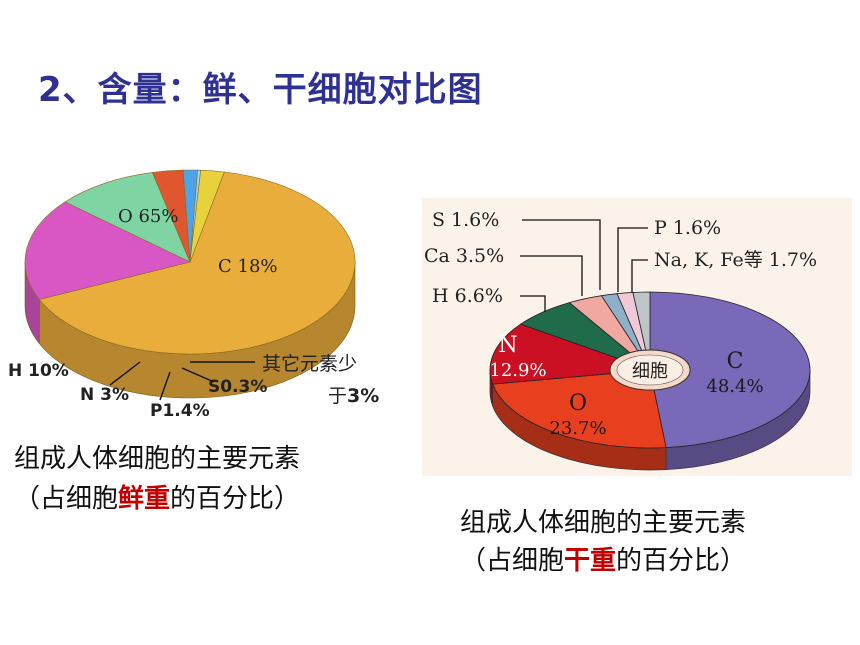 The height and width of the screenshot is (645, 860). I want to click on dry-leader-Ca, so click(551, 275).